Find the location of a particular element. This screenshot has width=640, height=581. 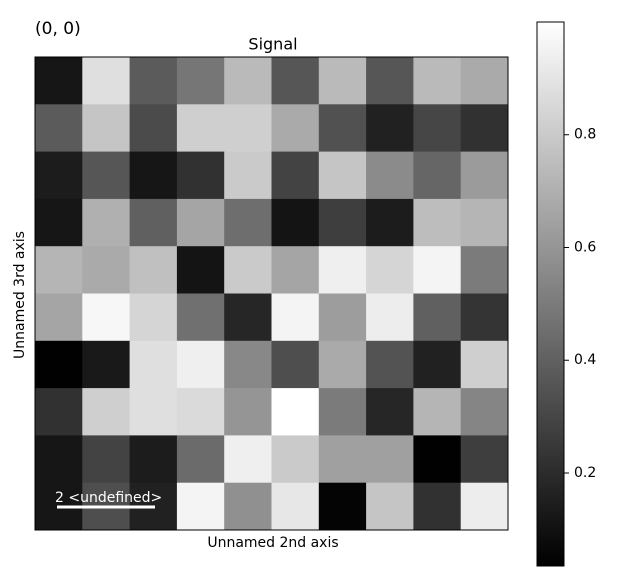

scale-bar-label: 2 <undefined> is located at coordinates (108, 498).